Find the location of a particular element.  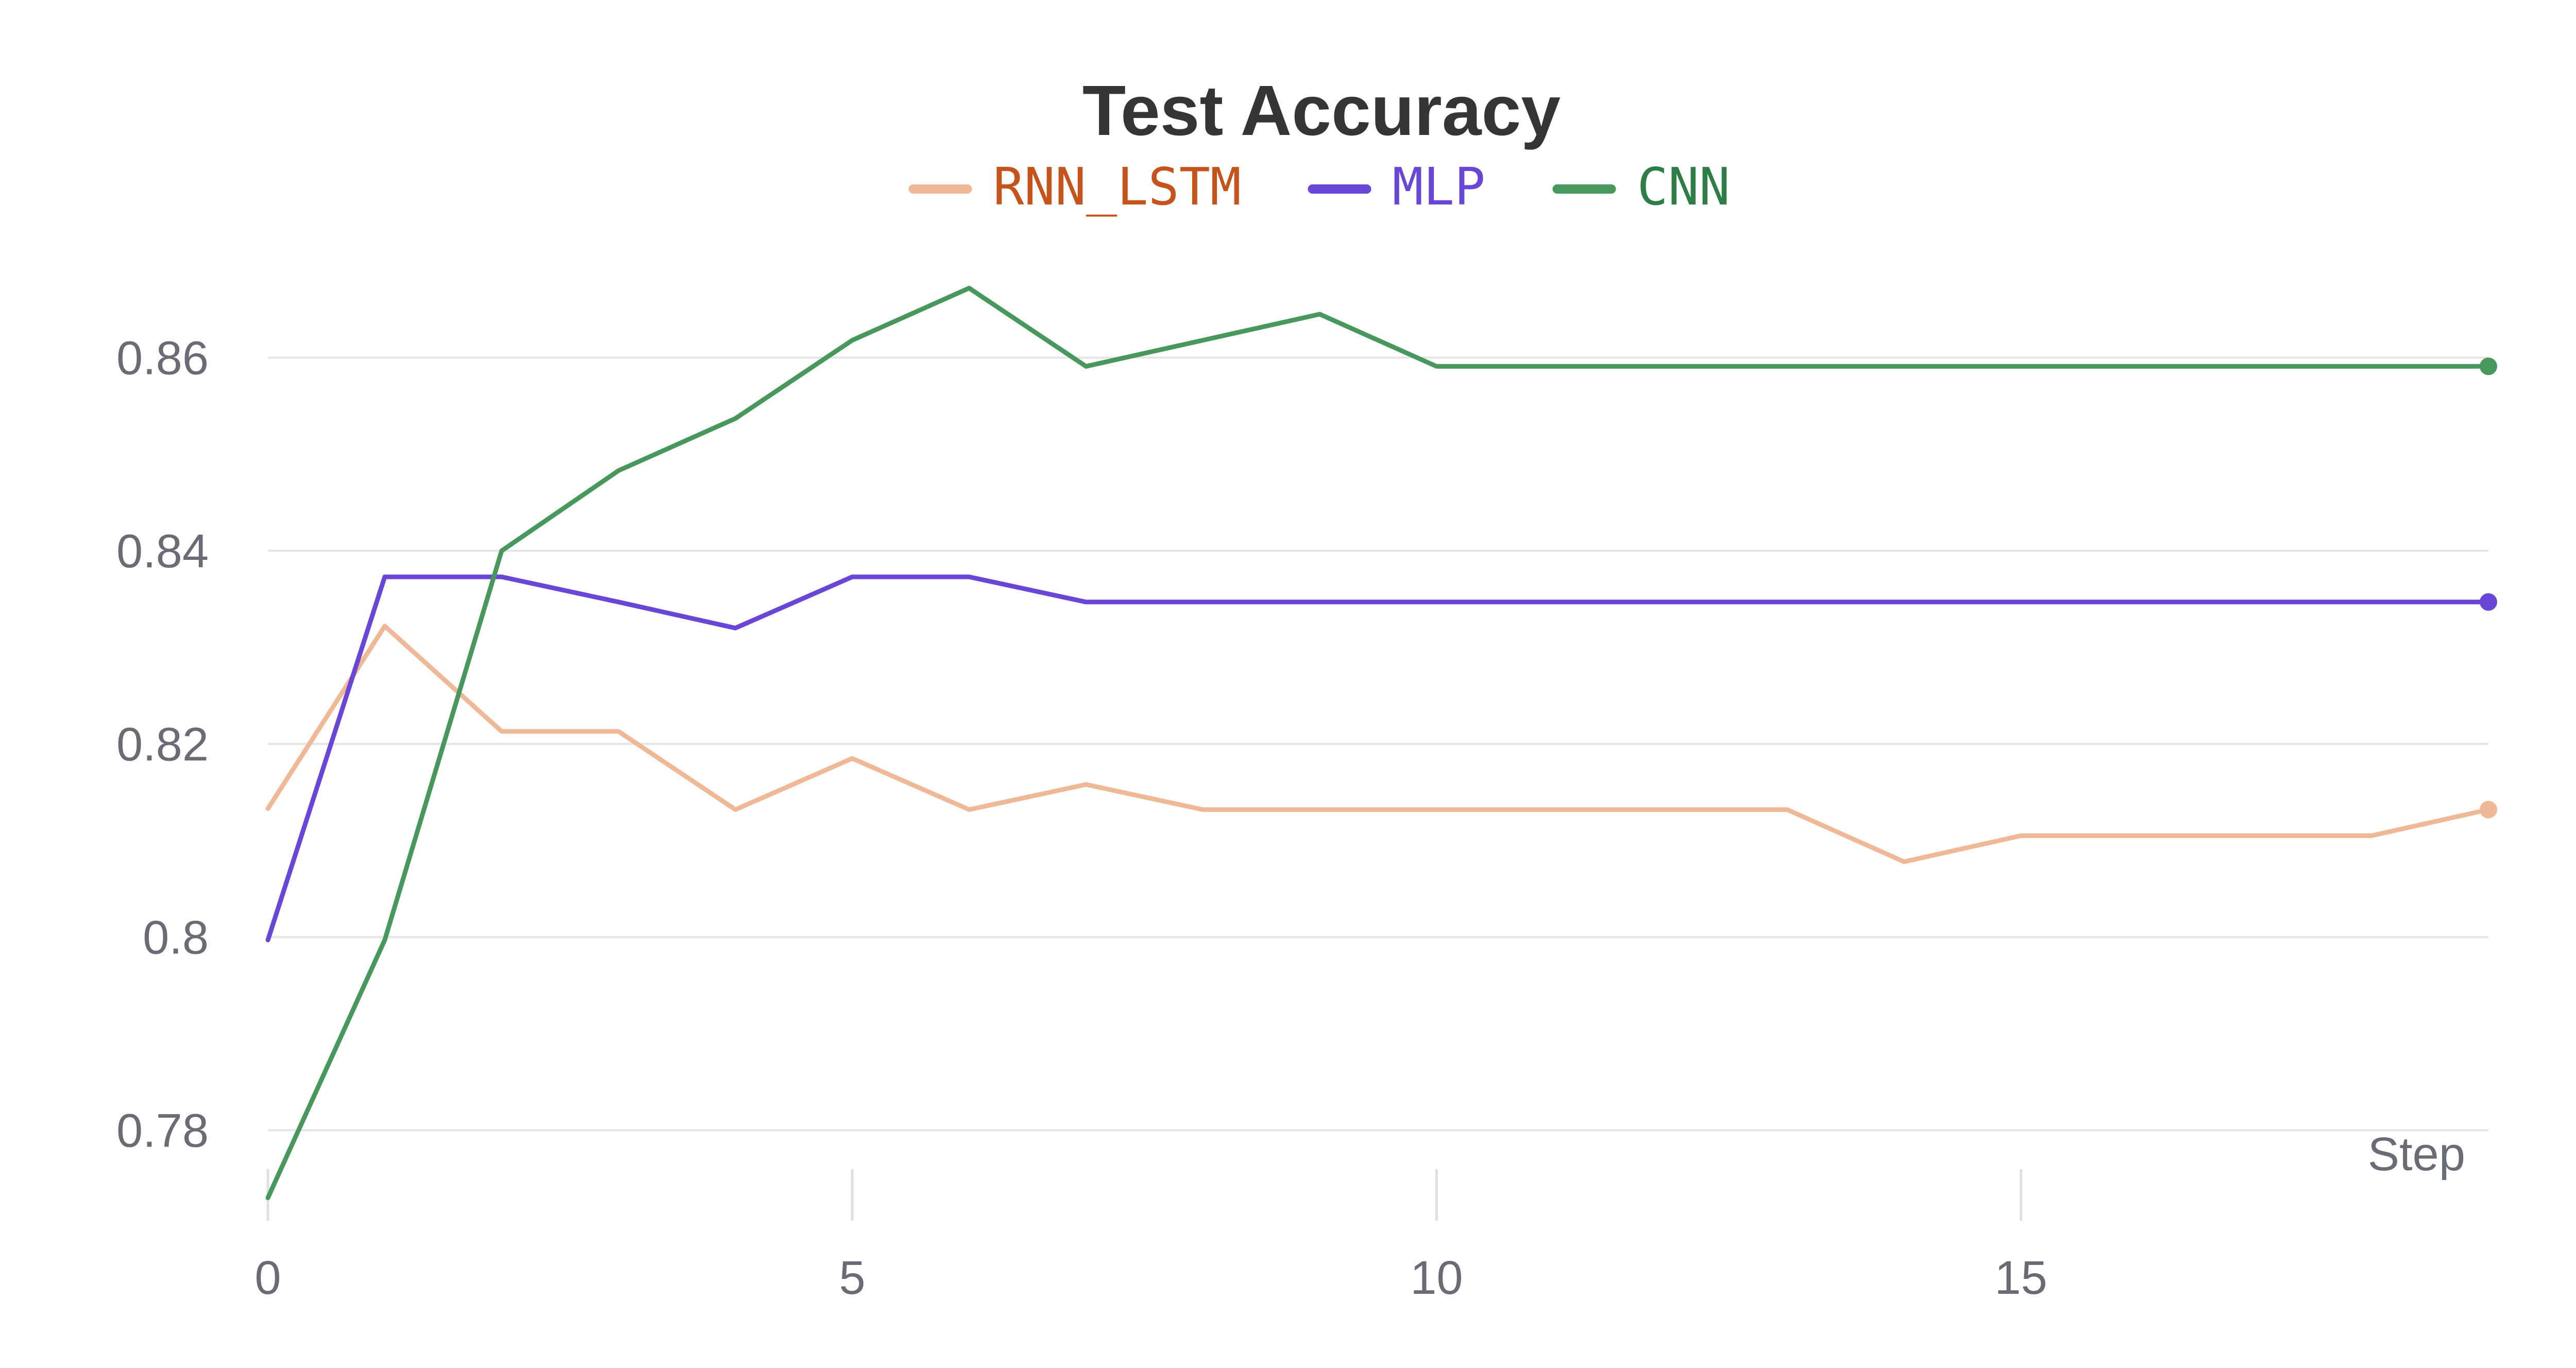

legend: RNN_LSTM MLP CNN is located at coordinates (1319, 187).